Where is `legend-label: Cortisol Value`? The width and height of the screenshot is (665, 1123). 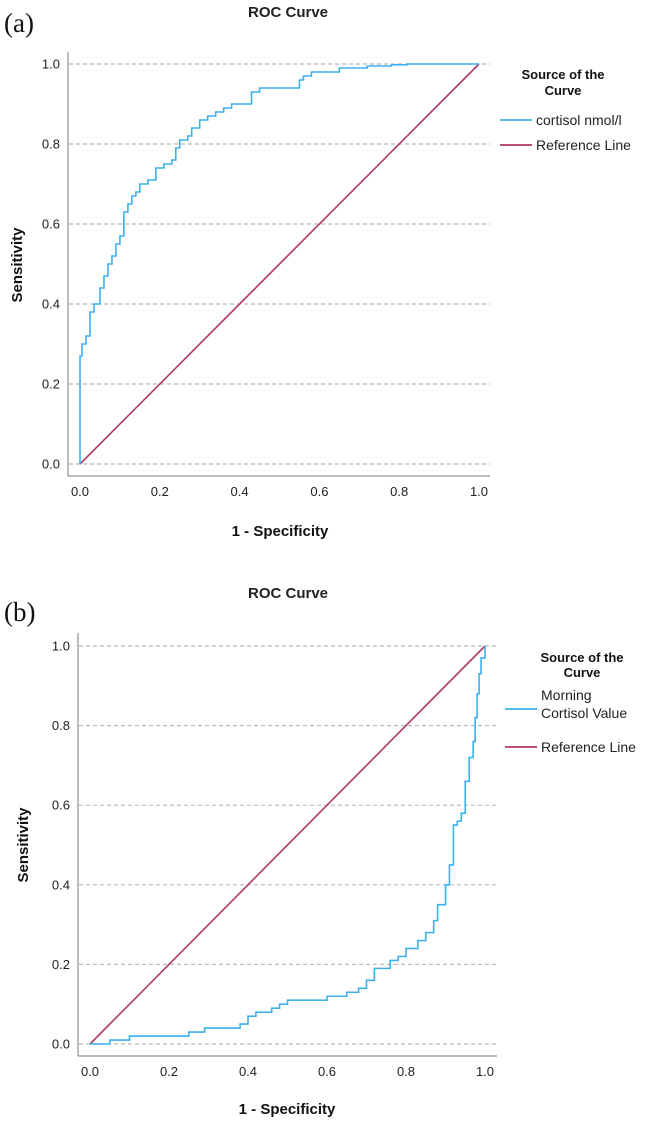
legend-label: Cortisol Value is located at coordinates (584, 713).